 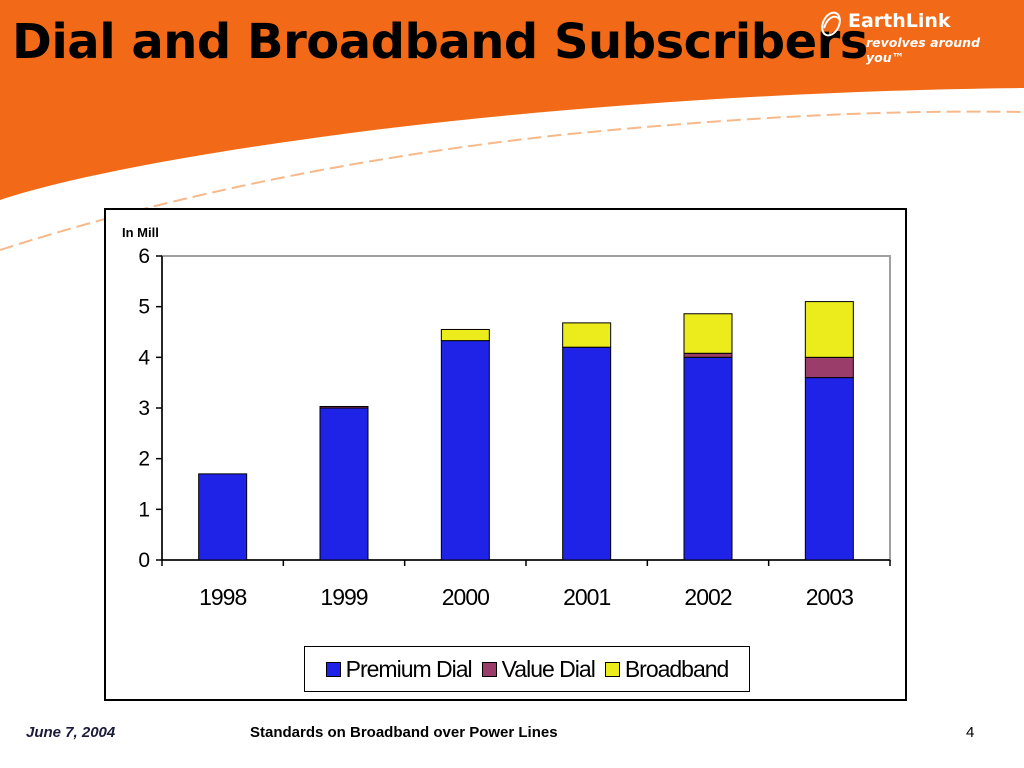 What do you see at coordinates (140, 232) in the screenshot?
I see `y-unit-label: In Mill` at bounding box center [140, 232].